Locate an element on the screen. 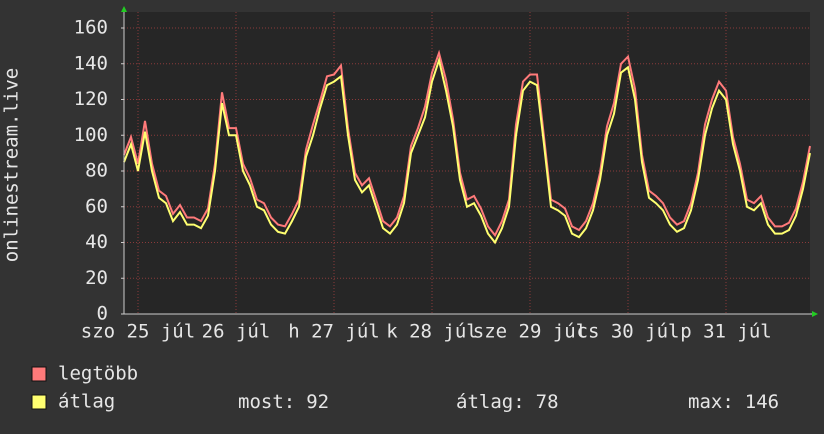 This screenshot has width=824, height=434. x-tick-label: sze 29 júl is located at coordinates (530, 332).